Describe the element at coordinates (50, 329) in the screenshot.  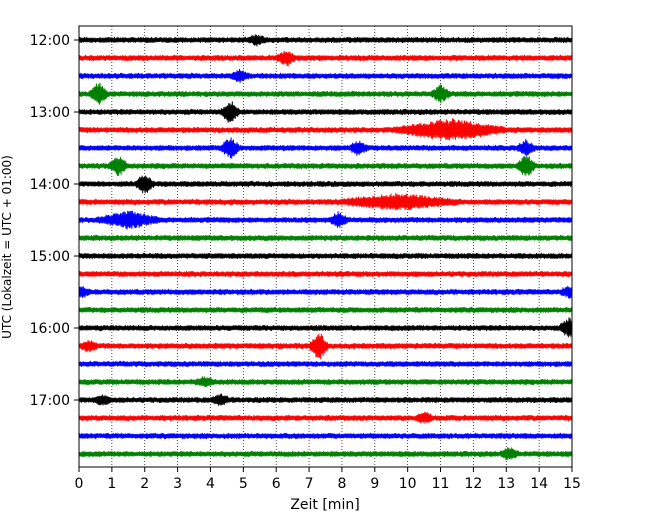
I see `y-tick-label: 16:00` at that location.